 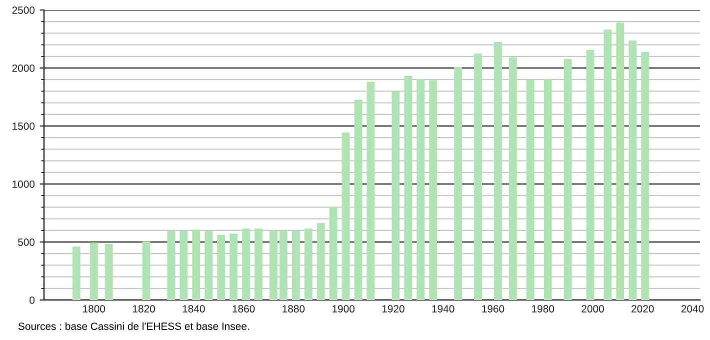 I want to click on x-tick-label: 1940, so click(x=443, y=309).